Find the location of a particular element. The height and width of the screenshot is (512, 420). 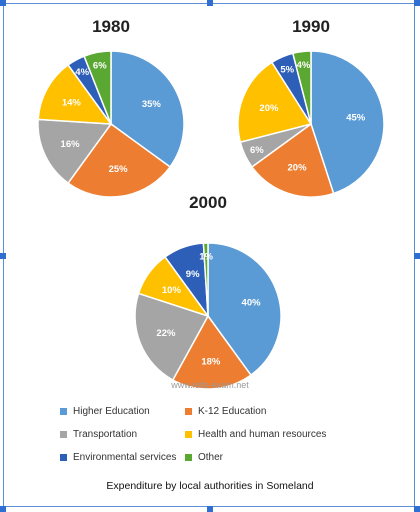

legend-label-transportation: Transportation is located at coordinates (105, 434).